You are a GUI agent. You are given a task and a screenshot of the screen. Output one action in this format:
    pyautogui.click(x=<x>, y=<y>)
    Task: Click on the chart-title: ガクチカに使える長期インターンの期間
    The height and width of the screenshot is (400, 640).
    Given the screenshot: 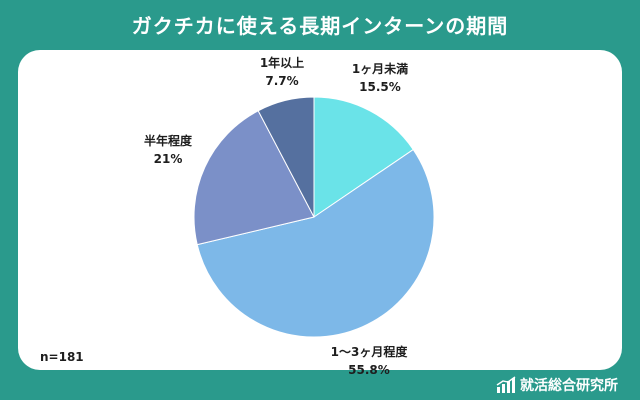 What is the action you would take?
    pyautogui.click(x=320, y=26)
    